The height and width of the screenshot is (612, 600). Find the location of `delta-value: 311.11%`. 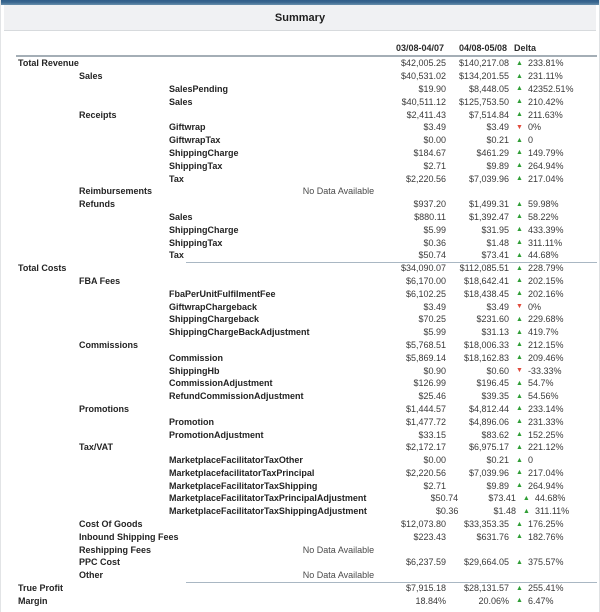

delta-value: 311.11% is located at coordinates (545, 242).